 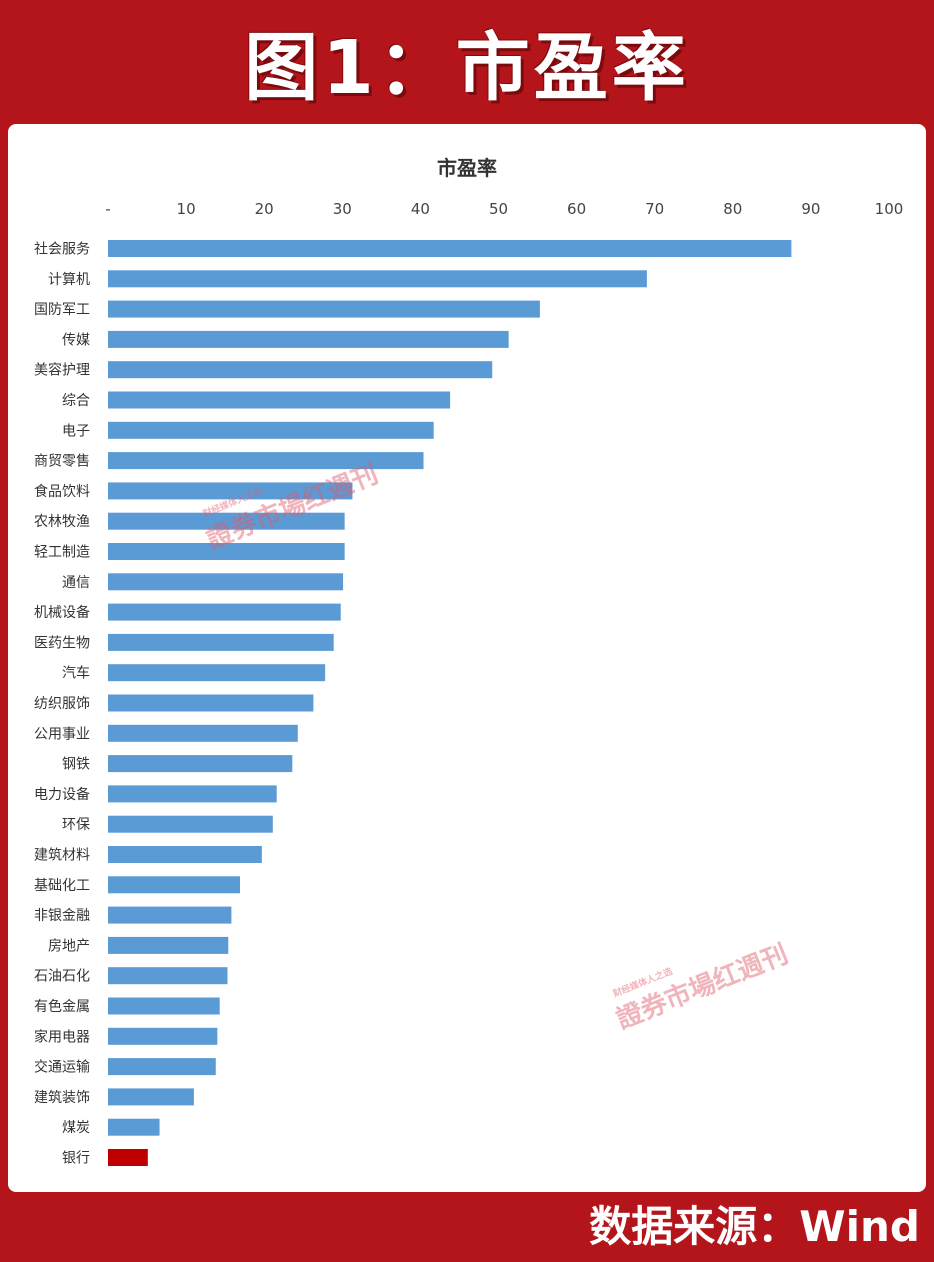 What do you see at coordinates (62, 1036) in the screenshot?
I see `category-label: 家用电器` at bounding box center [62, 1036].